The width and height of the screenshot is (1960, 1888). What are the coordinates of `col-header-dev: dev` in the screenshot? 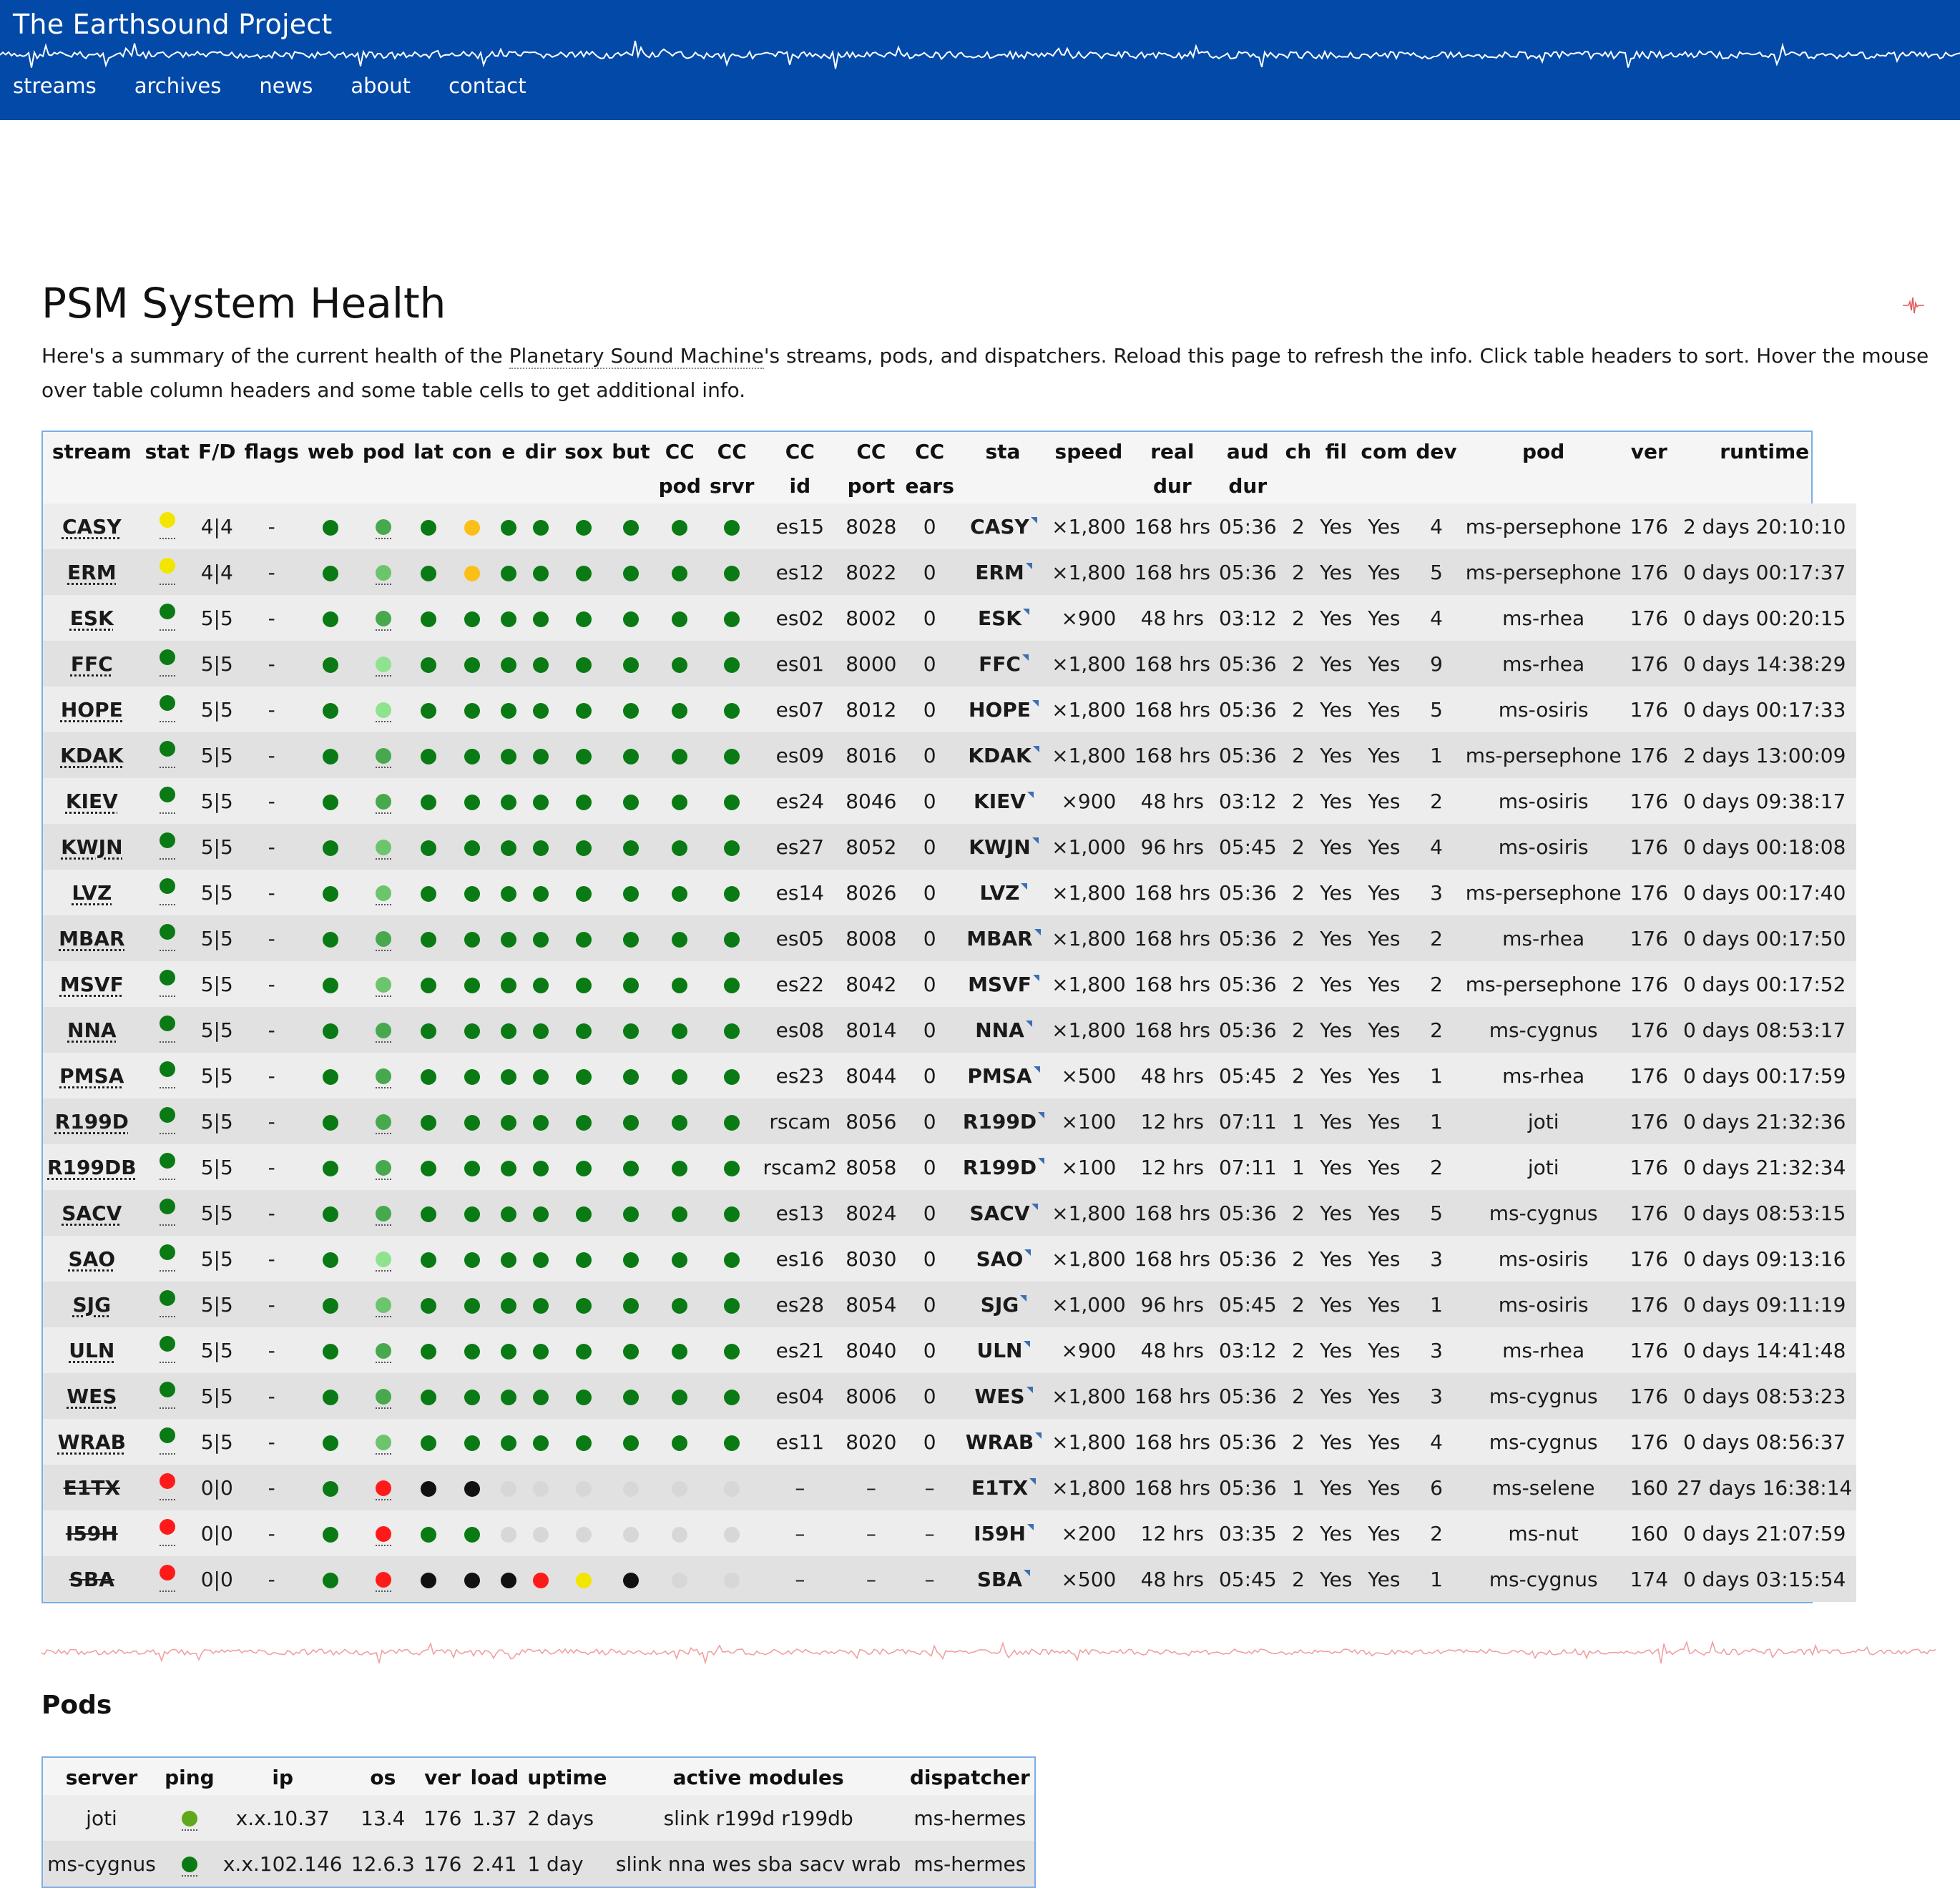 It's located at (1436, 467).